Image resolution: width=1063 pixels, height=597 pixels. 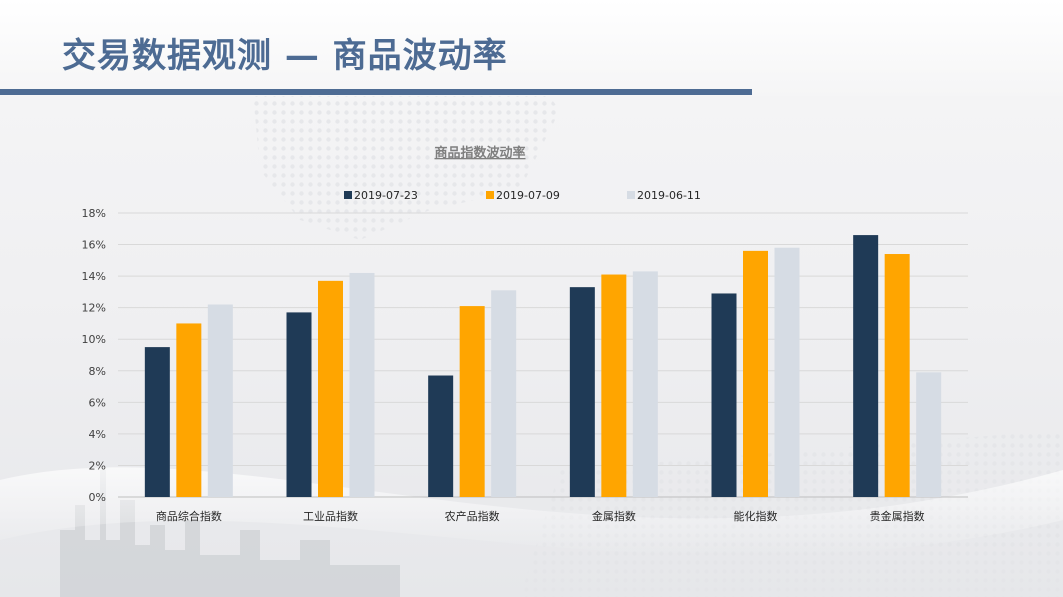 I want to click on world-map-dots, so click(x=405, y=150).